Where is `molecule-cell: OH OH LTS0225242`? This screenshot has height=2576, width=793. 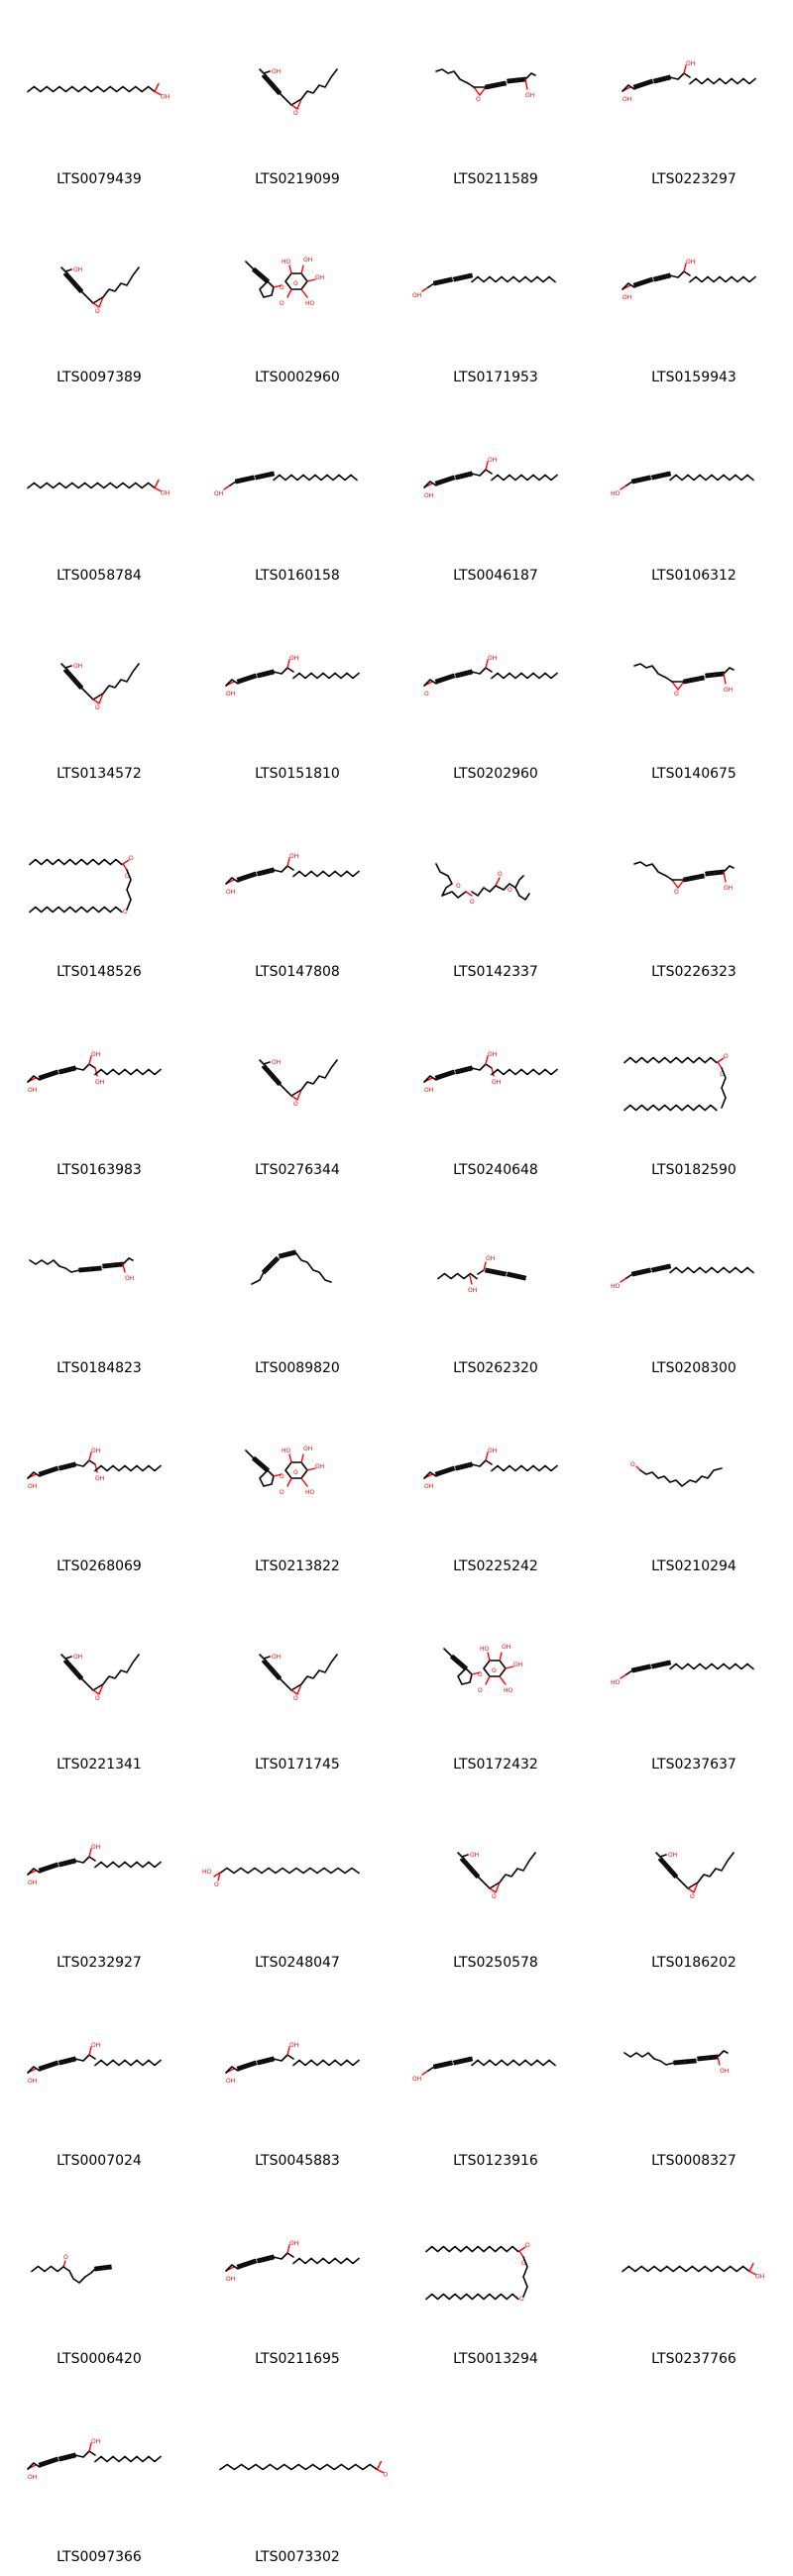 molecule-cell: OH OH LTS0225242 is located at coordinates (495, 1486).